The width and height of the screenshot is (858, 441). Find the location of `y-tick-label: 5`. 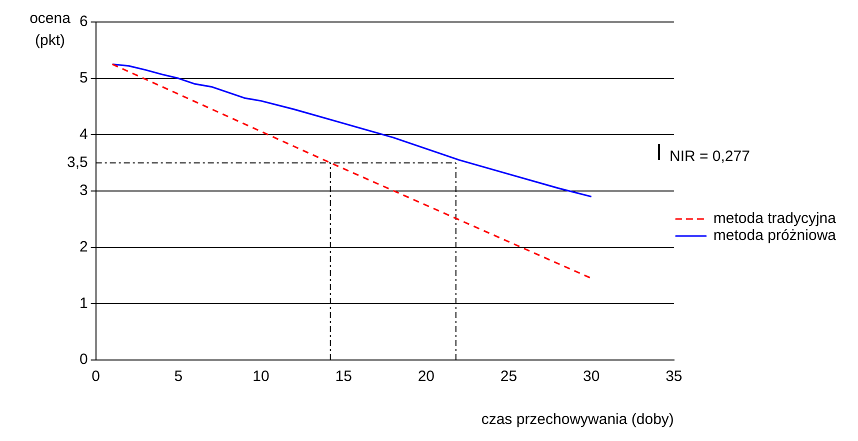

y-tick-label: 5 is located at coordinates (84, 77).